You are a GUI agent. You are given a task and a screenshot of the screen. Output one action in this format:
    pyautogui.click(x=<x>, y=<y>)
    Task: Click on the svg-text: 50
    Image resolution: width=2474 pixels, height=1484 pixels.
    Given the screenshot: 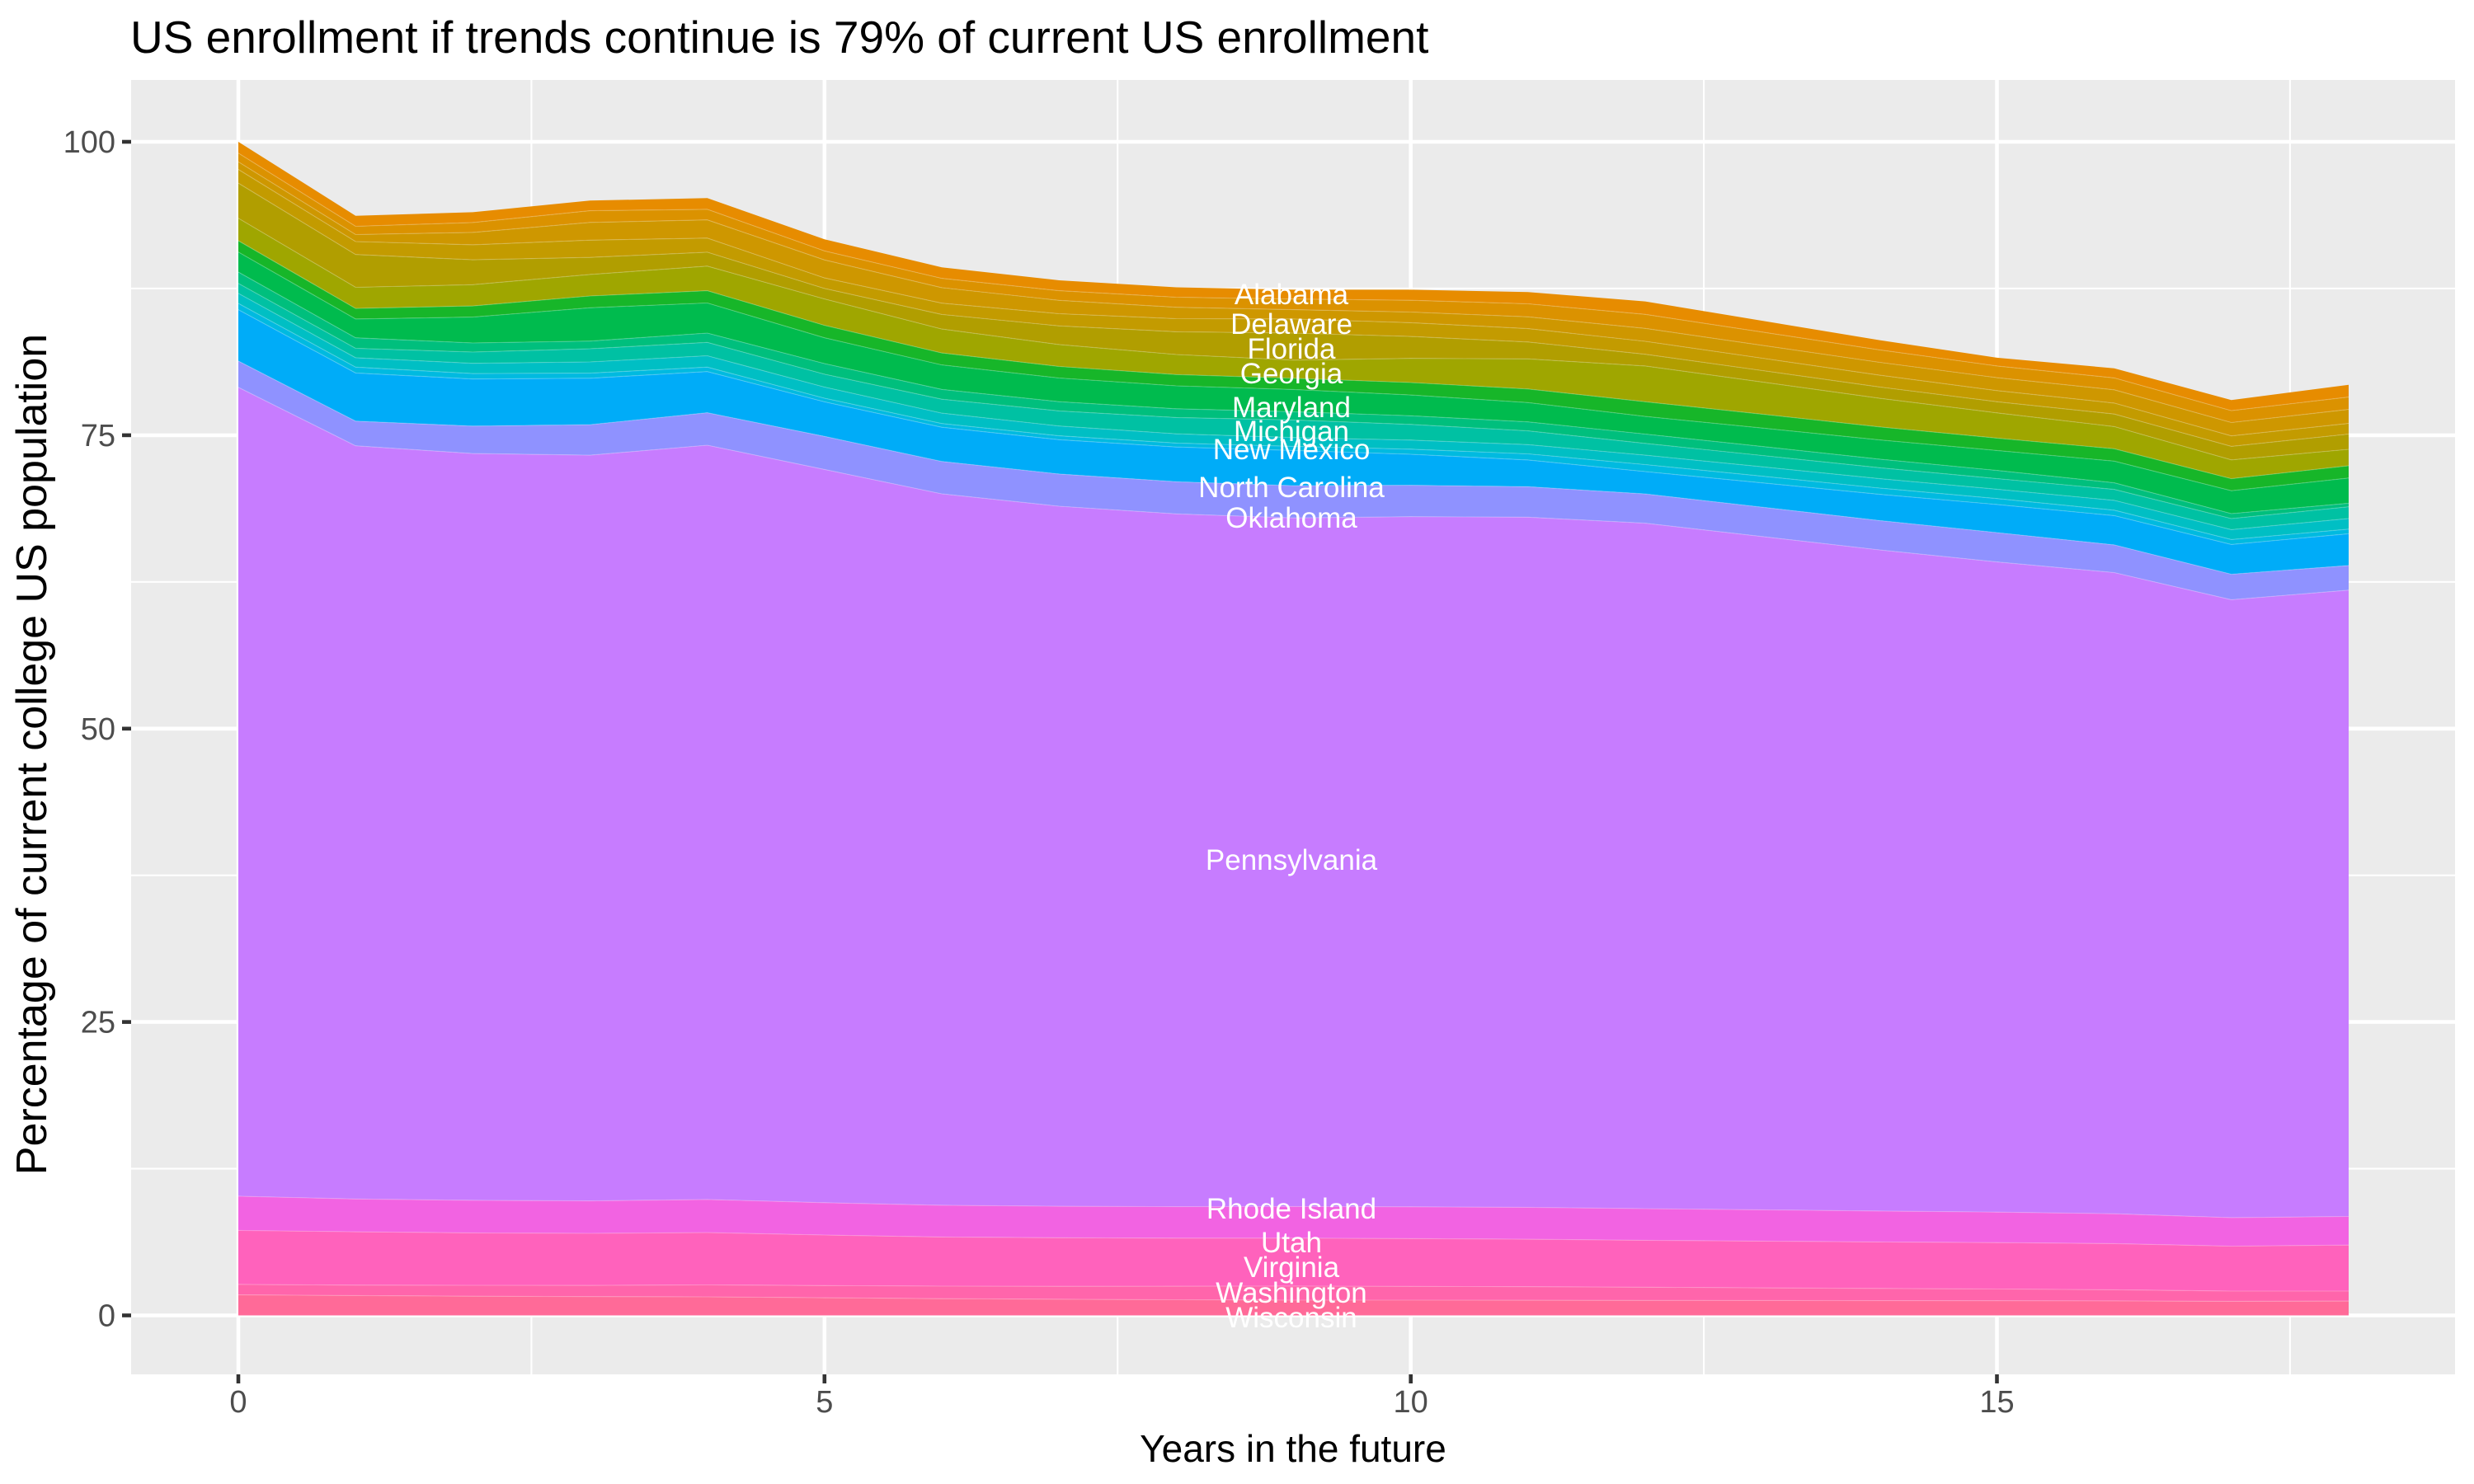 What is the action you would take?
    pyautogui.click(x=98, y=729)
    